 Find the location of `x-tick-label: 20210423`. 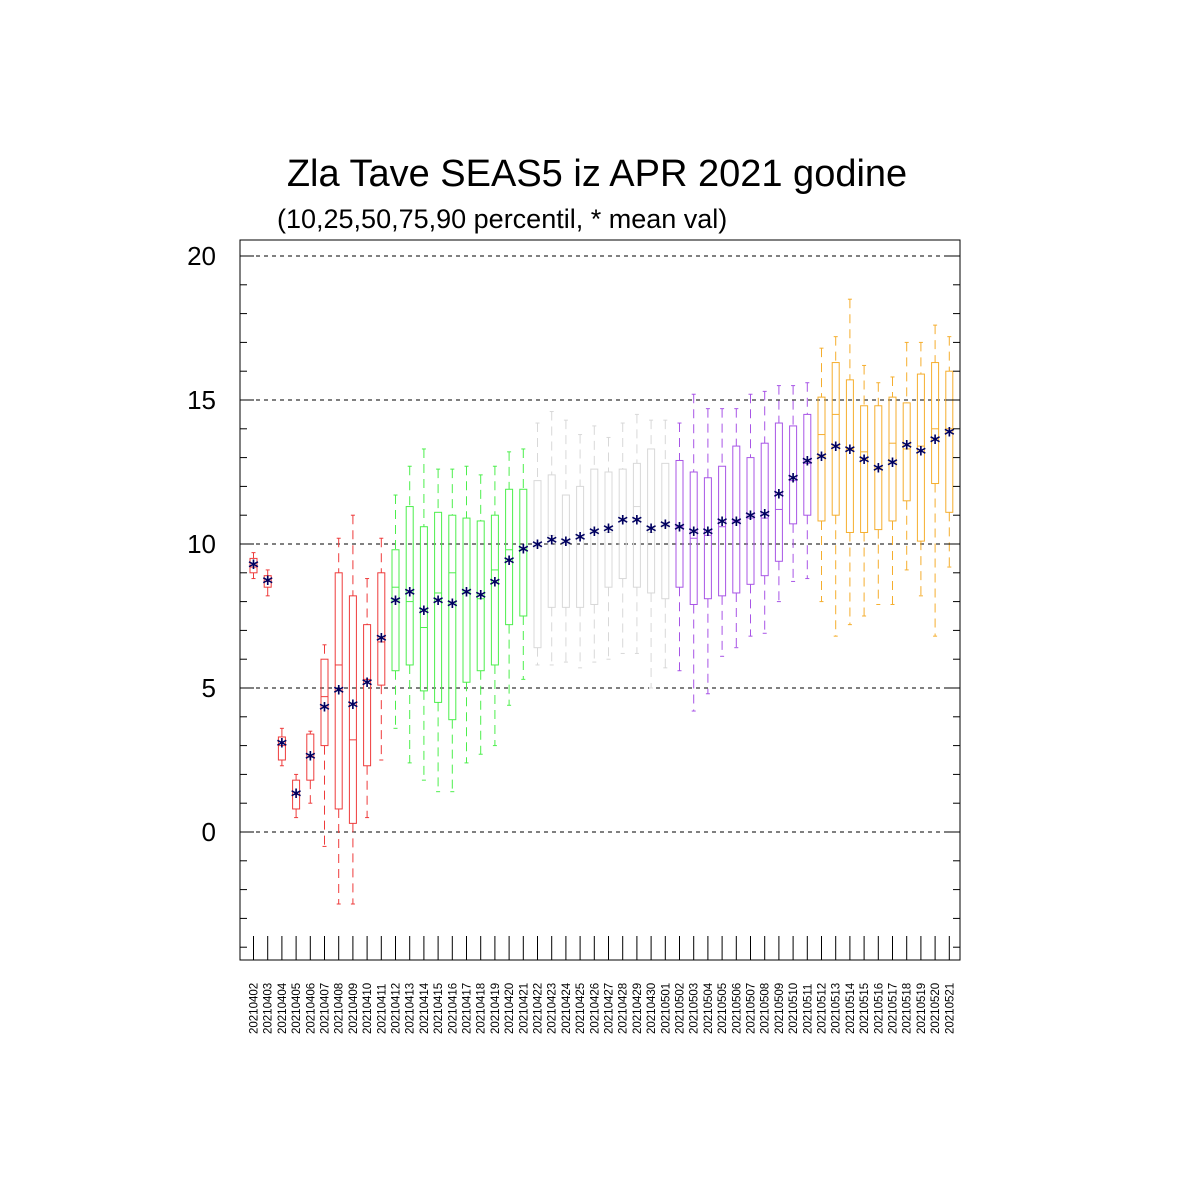

x-tick-label: 20210423 is located at coordinates (553, 1008).